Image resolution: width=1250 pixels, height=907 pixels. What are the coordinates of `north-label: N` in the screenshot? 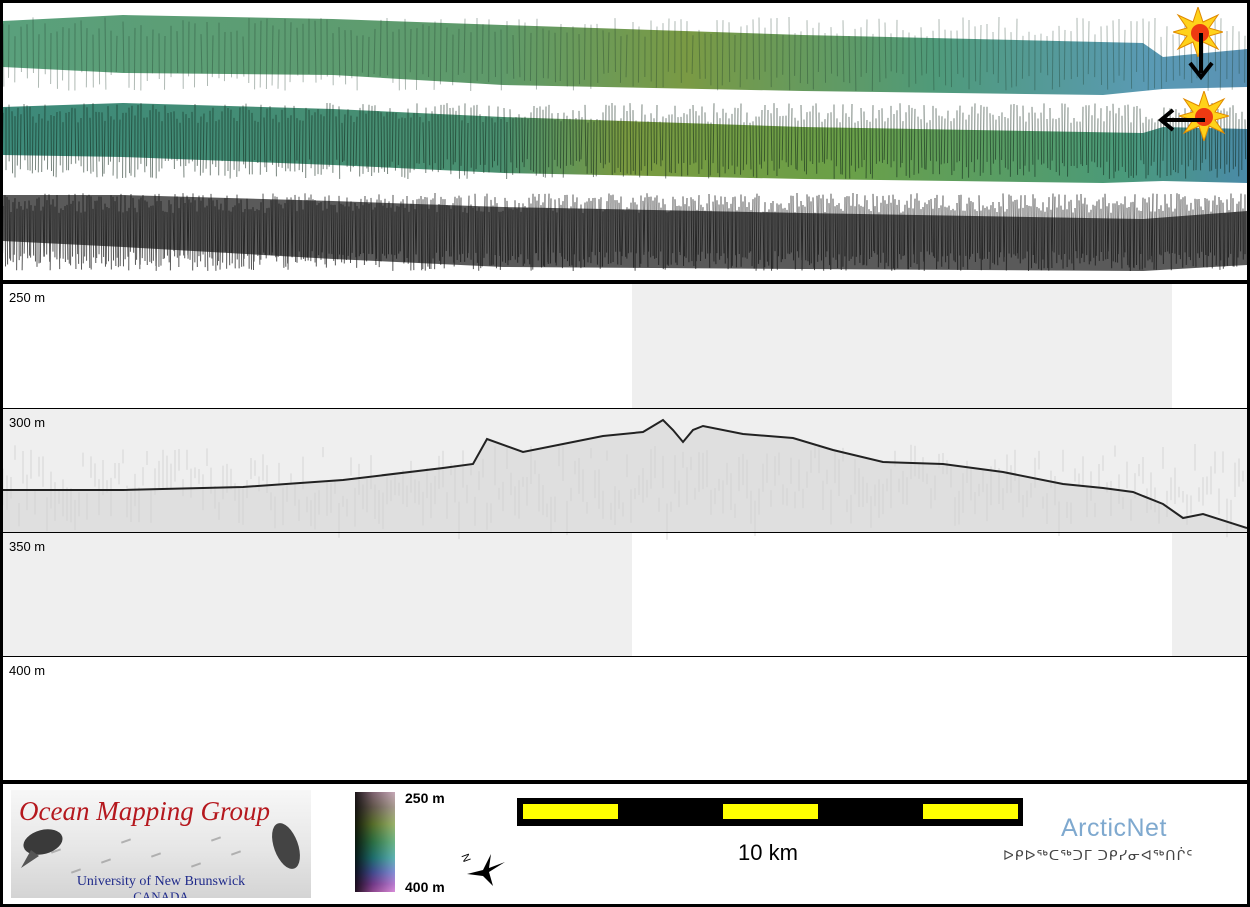 It's located at (465, 858).